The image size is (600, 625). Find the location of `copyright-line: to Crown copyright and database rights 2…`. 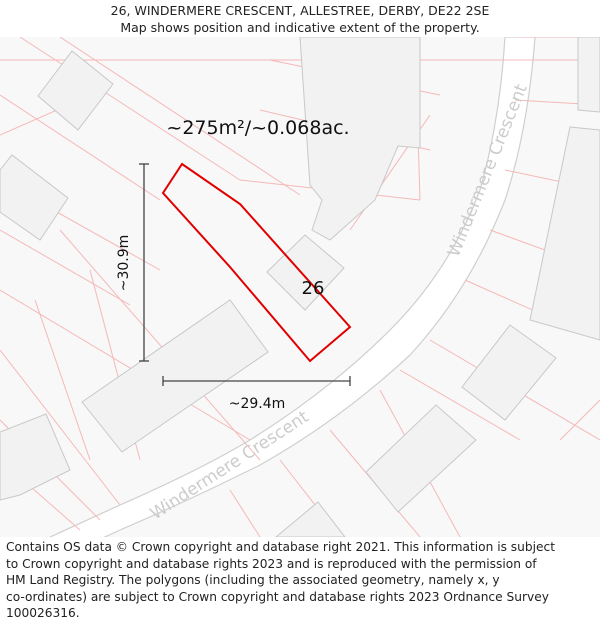

copyright-line: to Crown copyright and database rights 2… is located at coordinates (271, 563).